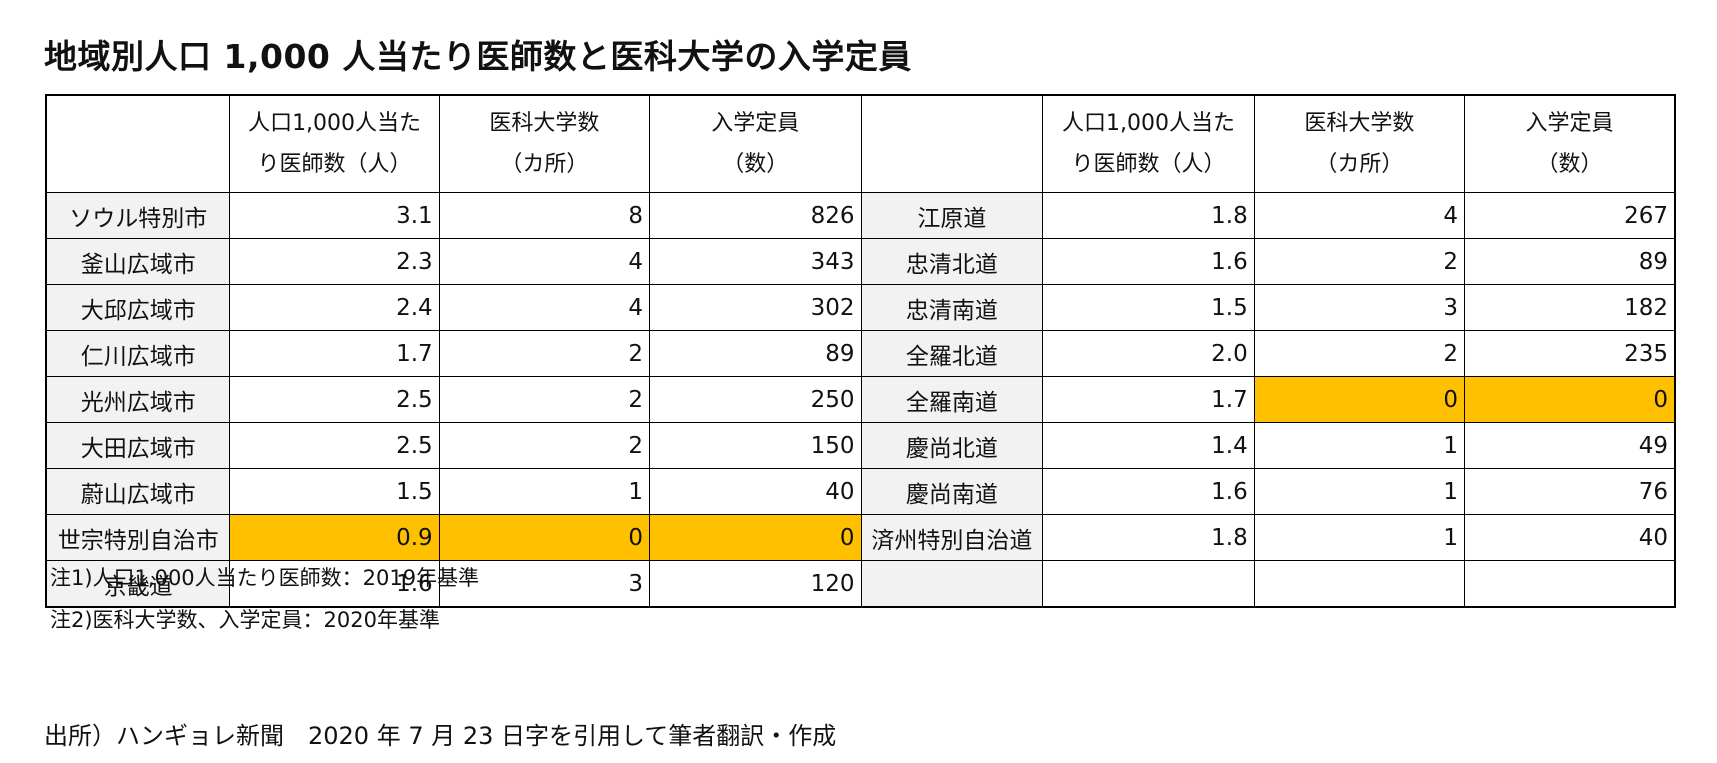 The width and height of the screenshot is (1717, 763). I want to click on quota-value: 826, so click(755, 215).